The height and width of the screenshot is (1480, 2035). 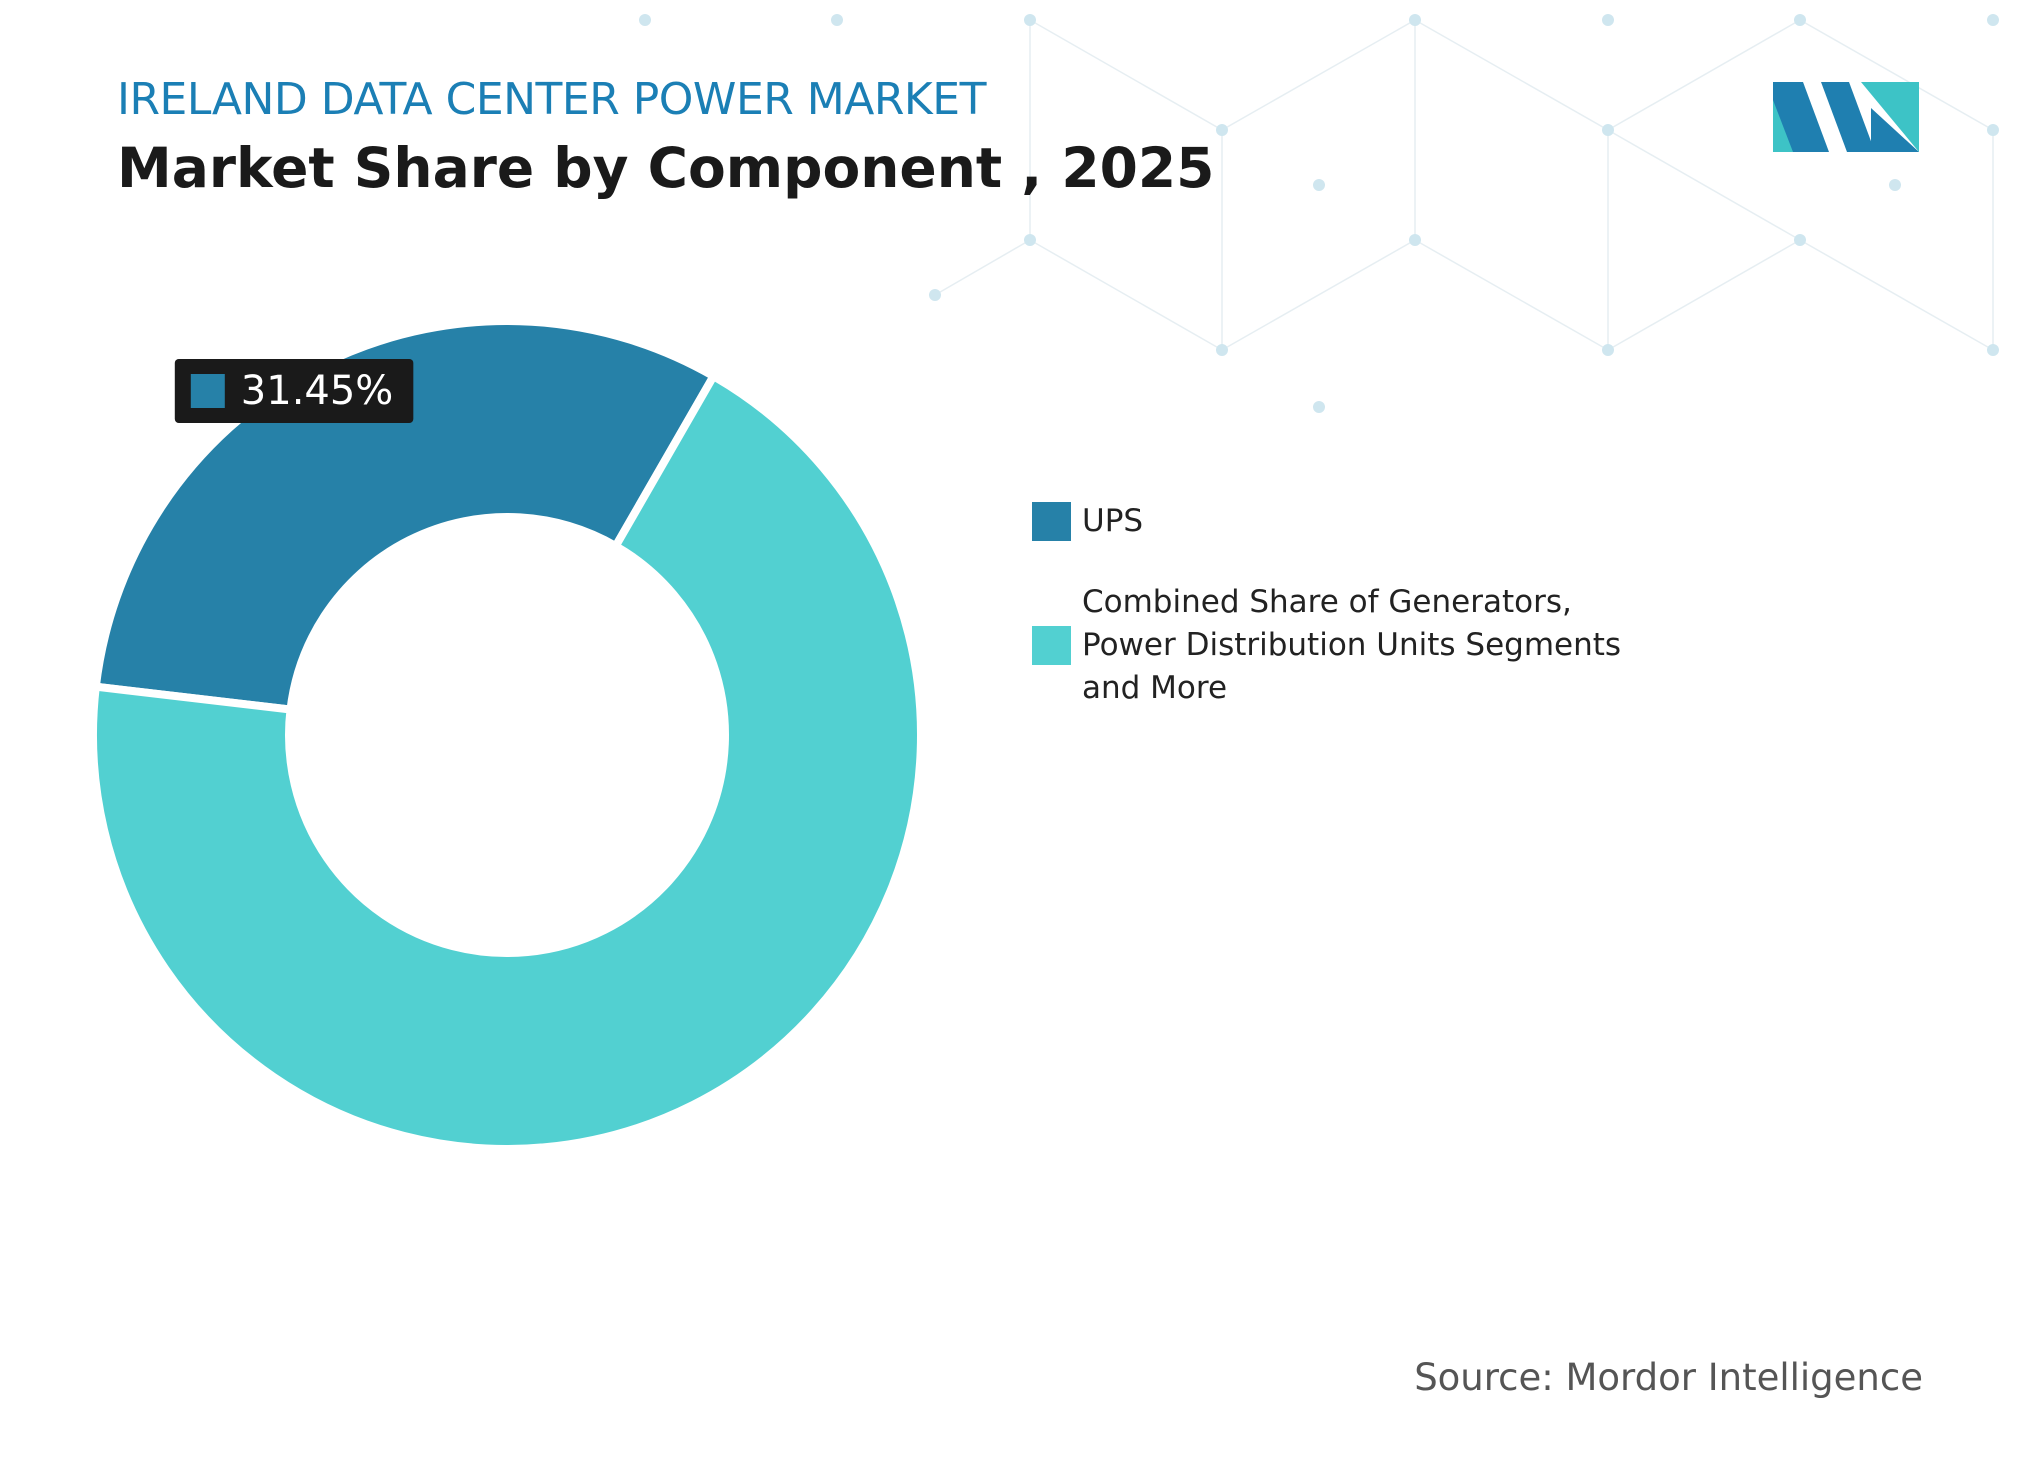 What do you see at coordinates (317, 391) in the screenshot?
I see `value-label-text: 31.45%` at bounding box center [317, 391].